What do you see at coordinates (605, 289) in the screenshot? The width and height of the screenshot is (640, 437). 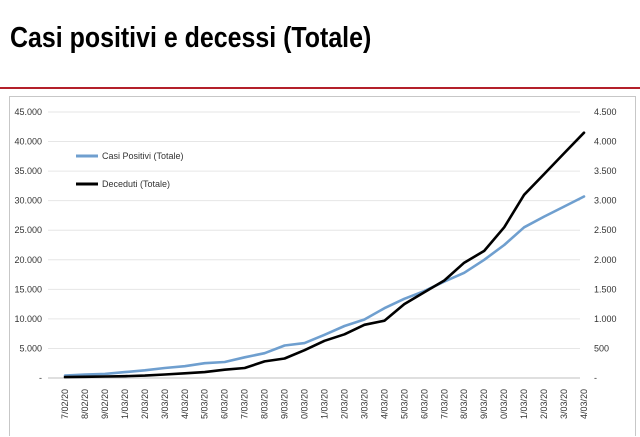 I see `y-right-tick-label: 1.500` at bounding box center [605, 289].